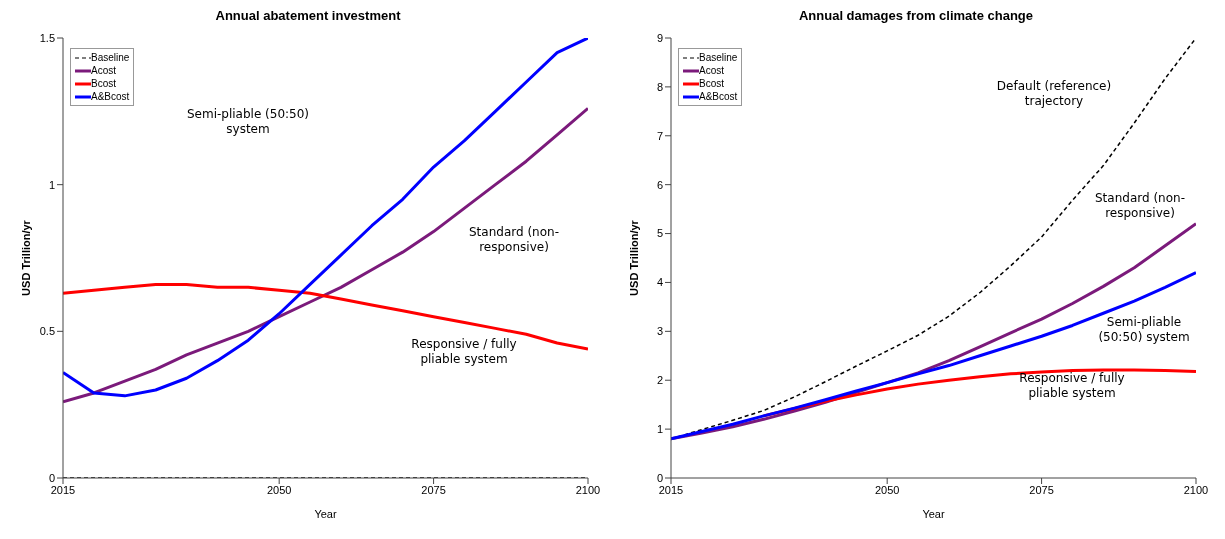  I want to click on y-tick-label: 4, so click(659, 282).